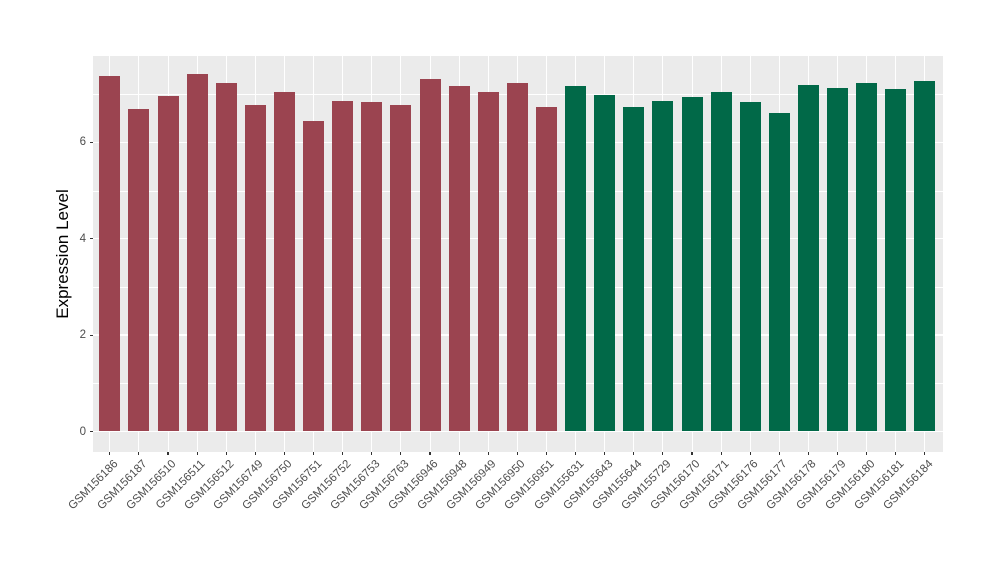  What do you see at coordinates (82, 142) in the screenshot?
I see `y-tick-label: 6` at bounding box center [82, 142].